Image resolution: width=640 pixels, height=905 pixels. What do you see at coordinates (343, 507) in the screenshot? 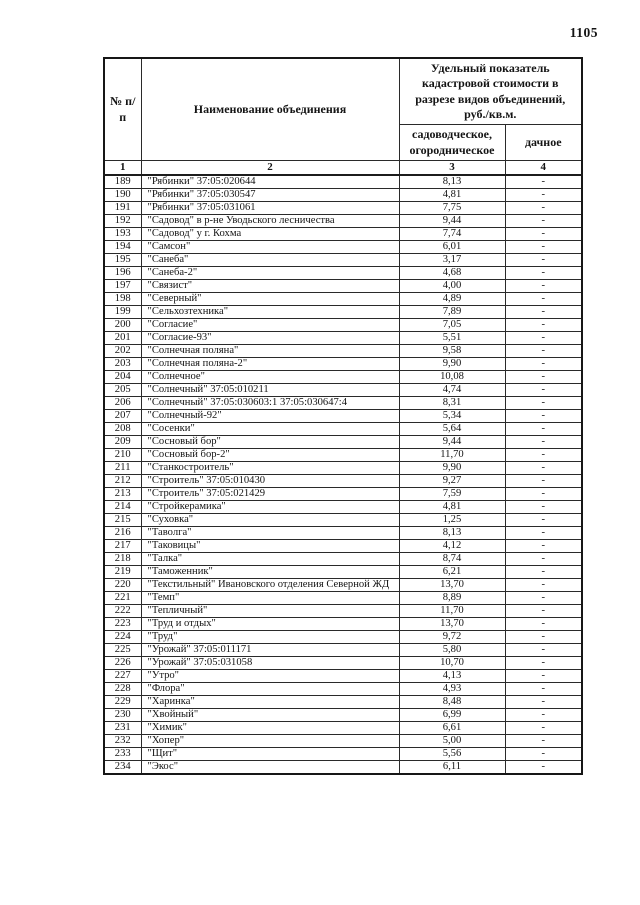
I see `table-row: 214 "Стройкерамика" 4,81-` at bounding box center [343, 507].